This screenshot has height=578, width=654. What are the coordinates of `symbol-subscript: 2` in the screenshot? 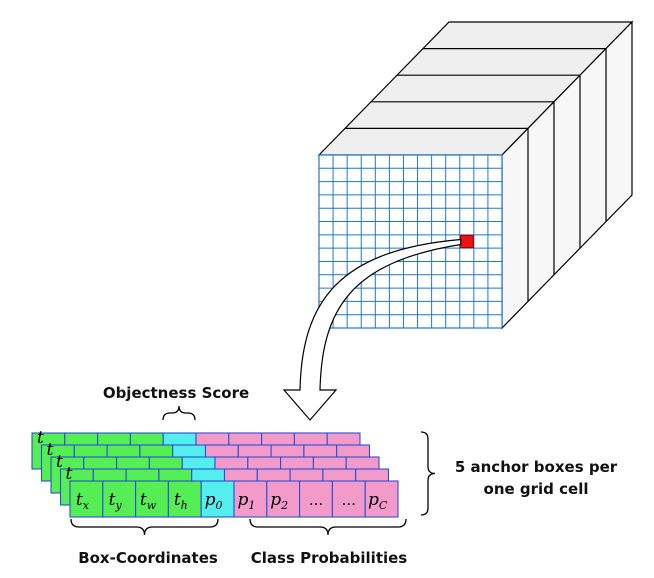 It's located at (284, 505).